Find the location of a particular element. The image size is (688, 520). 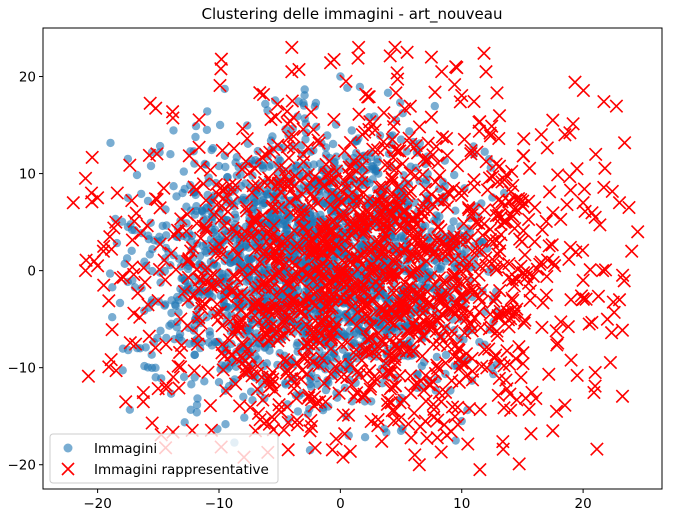

legend-marker-circle is located at coordinates (68, 448).